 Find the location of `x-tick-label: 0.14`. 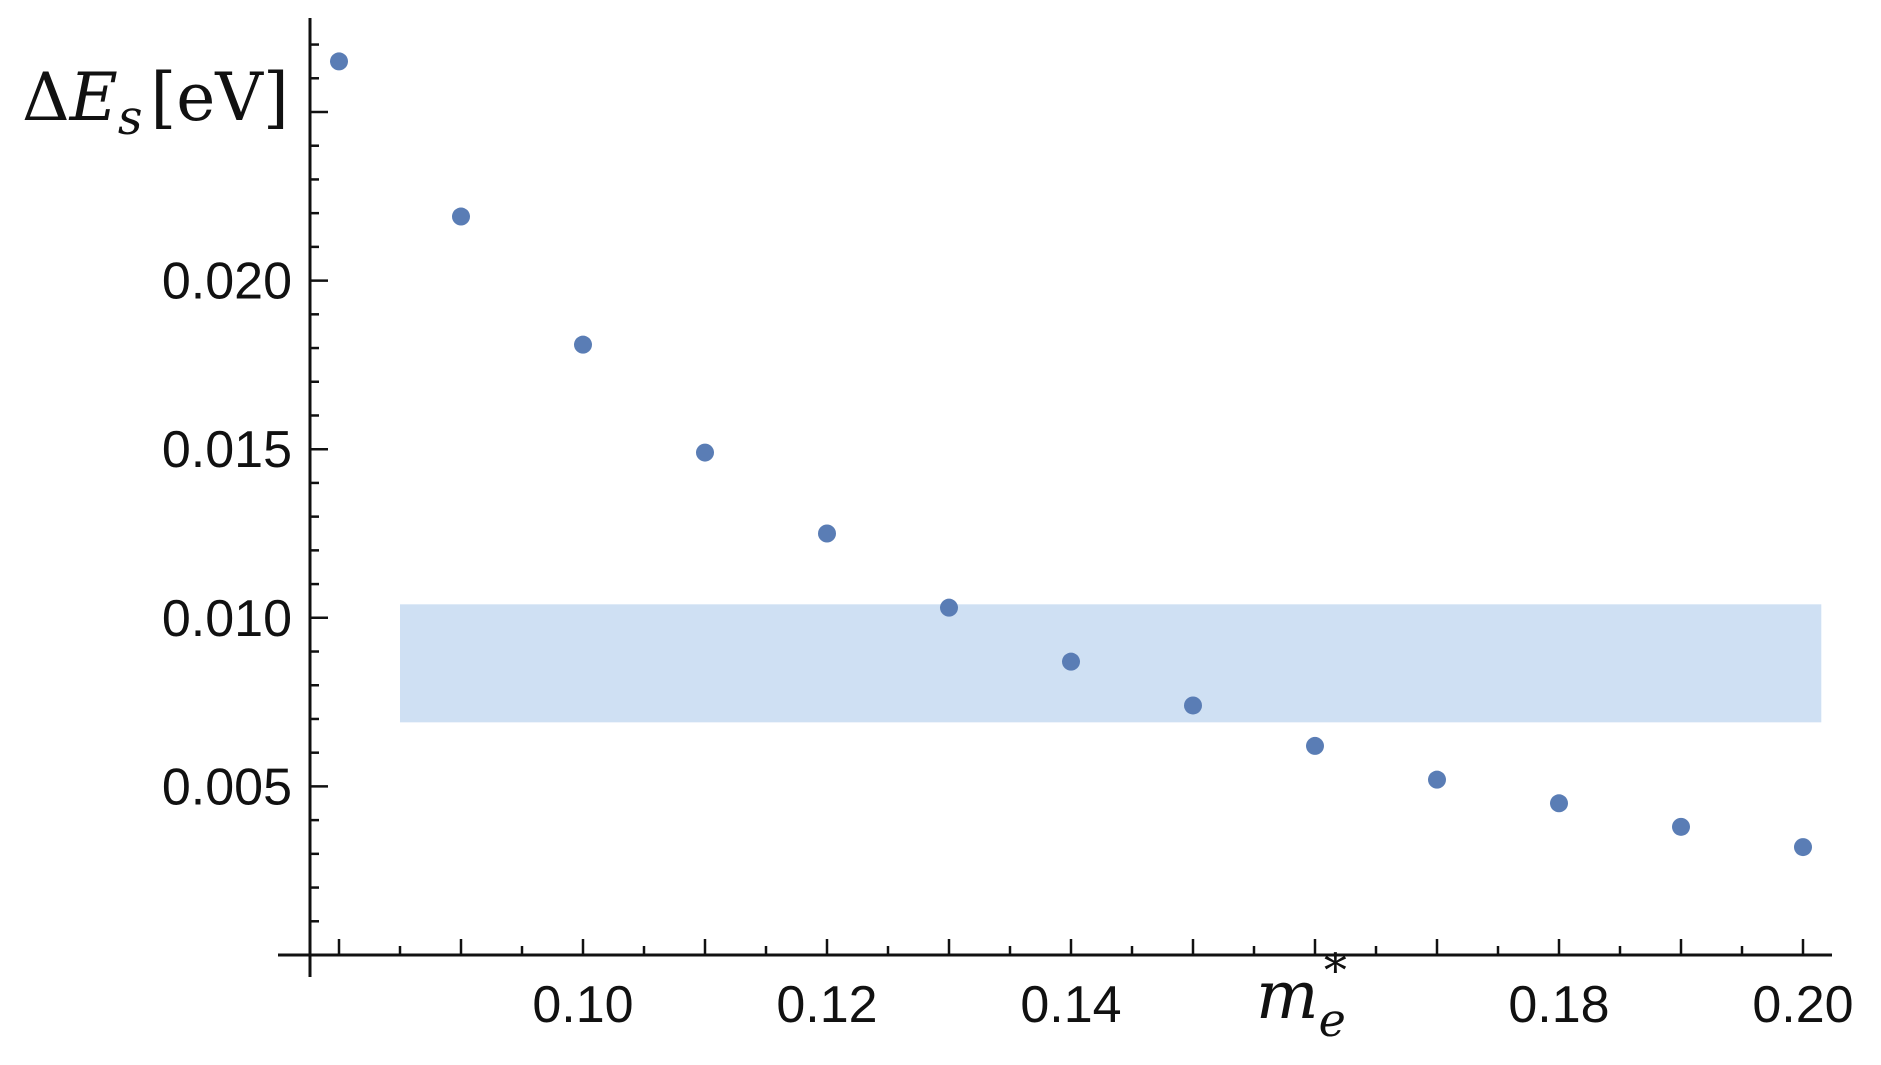

x-tick-label: 0.14 is located at coordinates (1070, 1005).